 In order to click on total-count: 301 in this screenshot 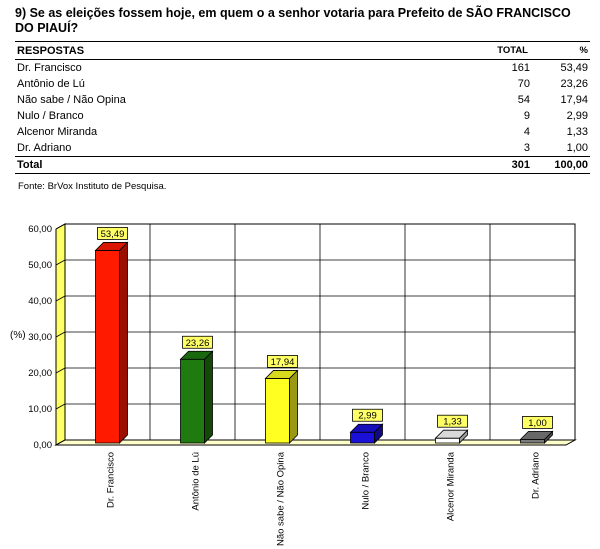, I will do `click(499, 165)`.